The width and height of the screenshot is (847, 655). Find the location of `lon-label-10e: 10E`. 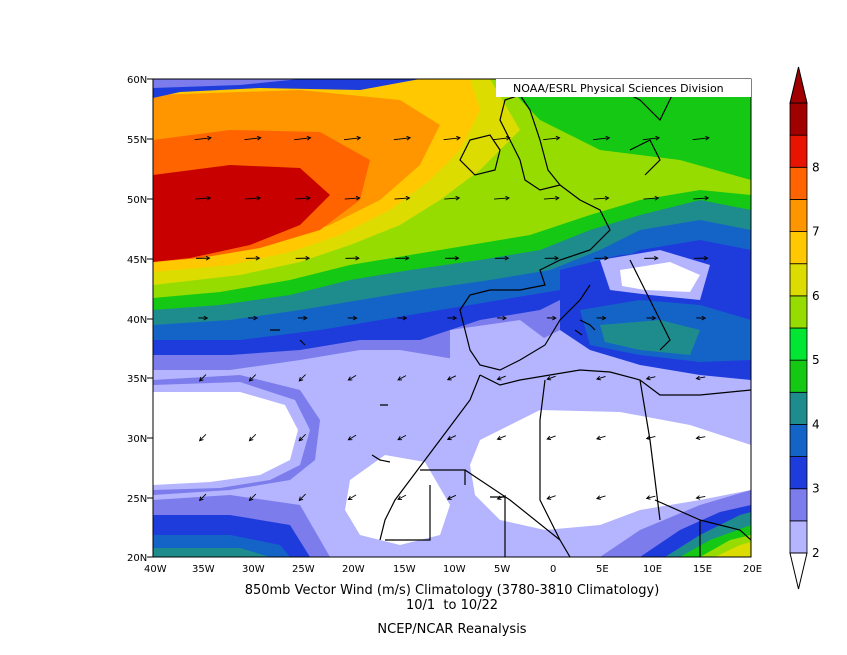

lon-label-10e: 10E is located at coordinates (652, 569).